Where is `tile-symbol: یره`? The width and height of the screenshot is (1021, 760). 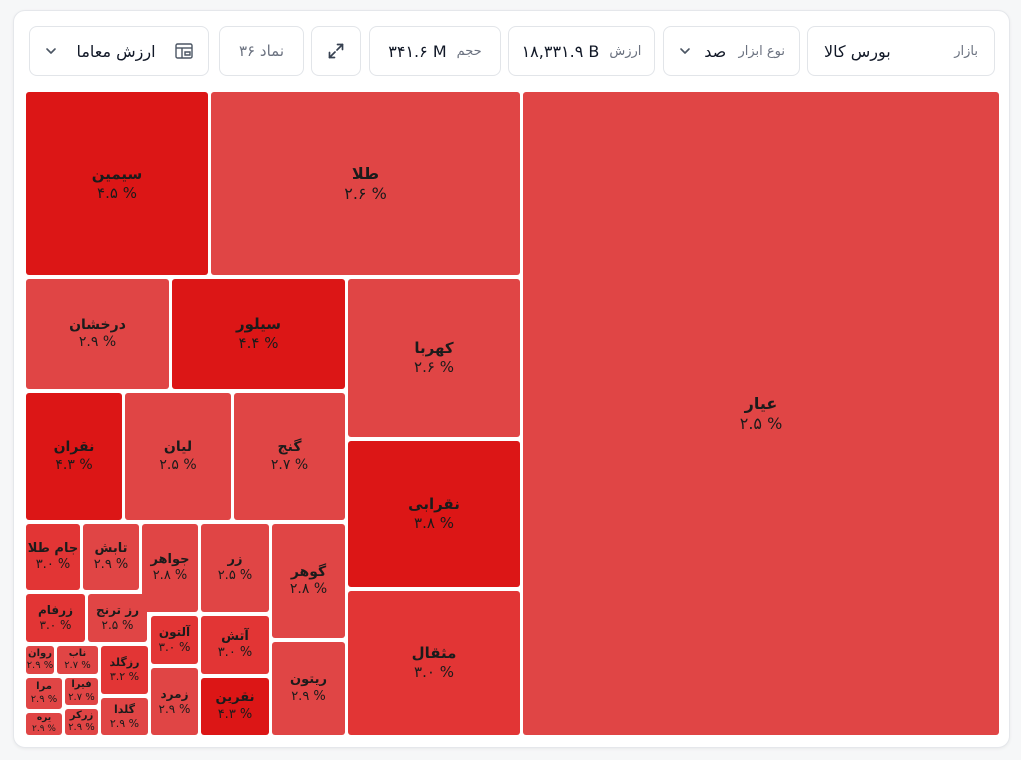
tile-symbol: یره is located at coordinates (44, 718).